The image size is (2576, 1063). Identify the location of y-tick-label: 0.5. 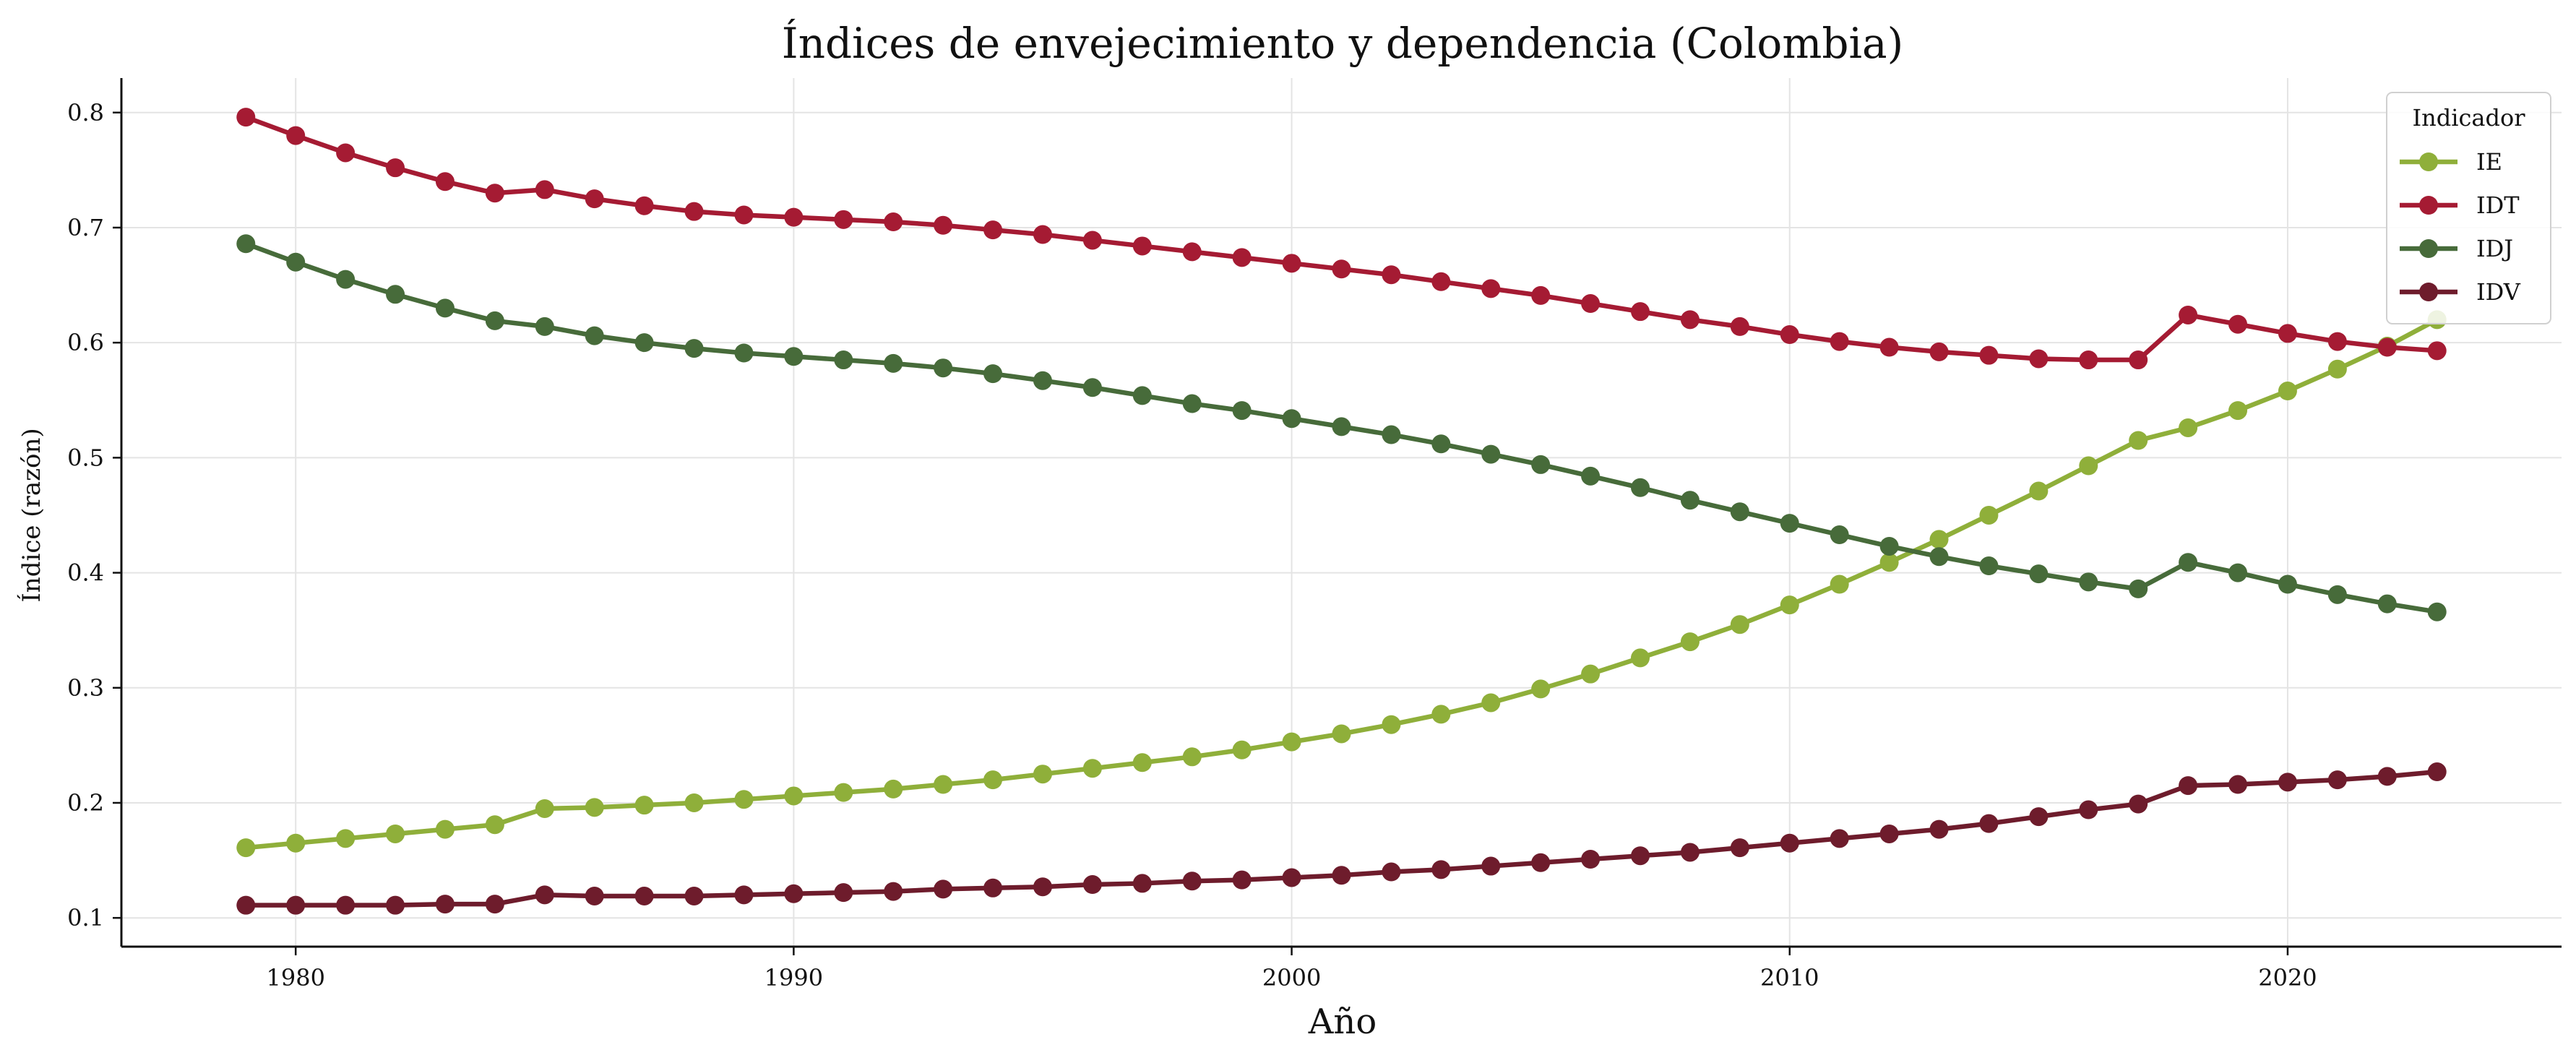
(85, 457).